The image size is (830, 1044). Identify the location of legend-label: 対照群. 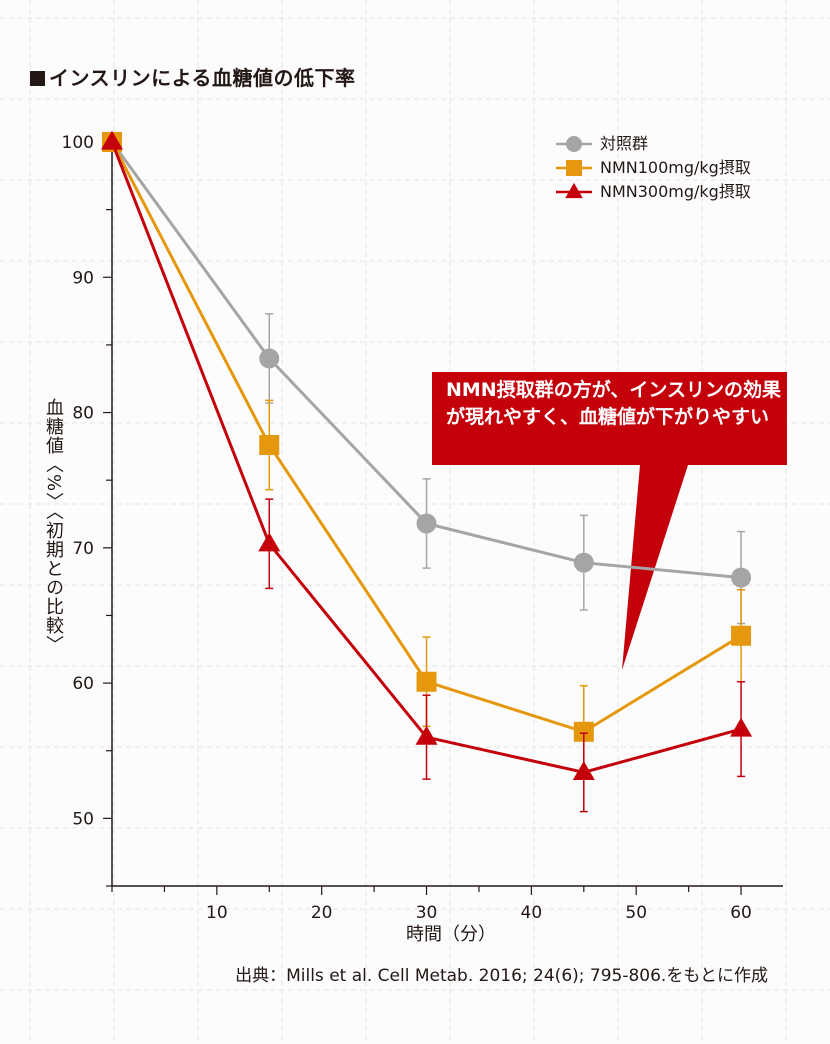
(624, 143).